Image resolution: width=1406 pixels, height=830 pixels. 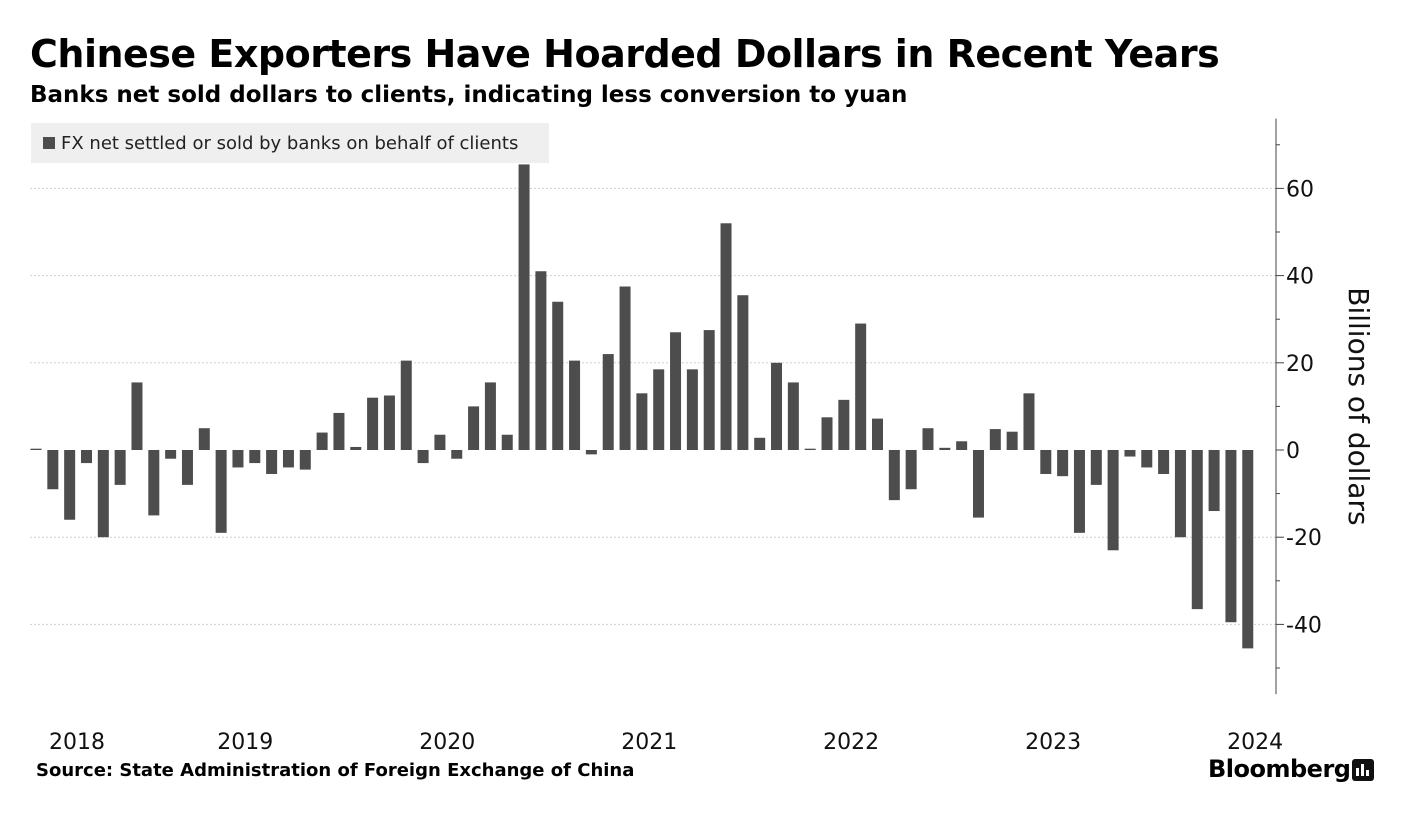 What do you see at coordinates (1293, 451) in the screenshot?
I see `y-tick-label: 0` at bounding box center [1293, 451].